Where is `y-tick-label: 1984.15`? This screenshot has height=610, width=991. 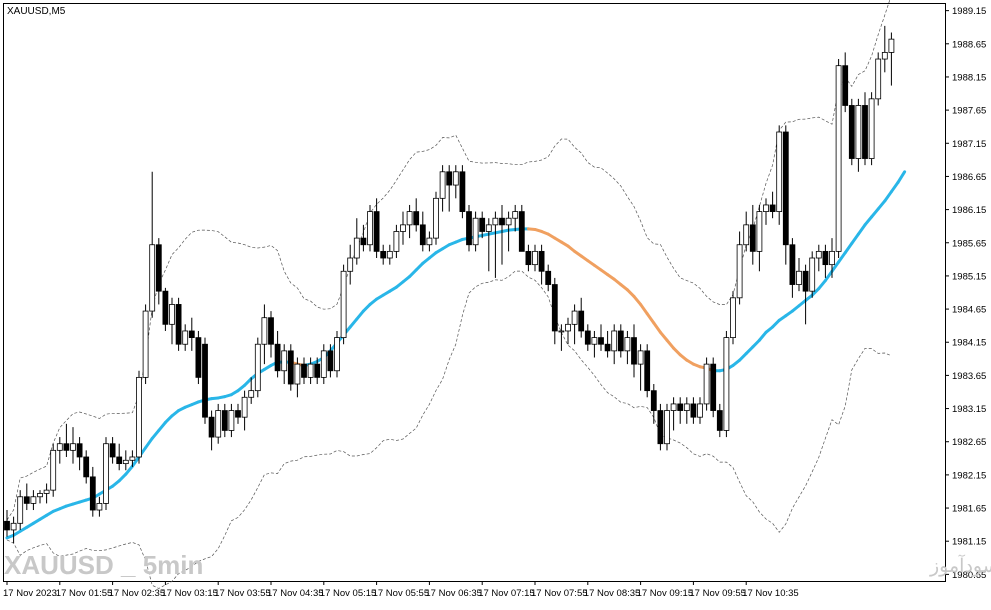
y-tick-label: 1984.15 is located at coordinates (969, 343).